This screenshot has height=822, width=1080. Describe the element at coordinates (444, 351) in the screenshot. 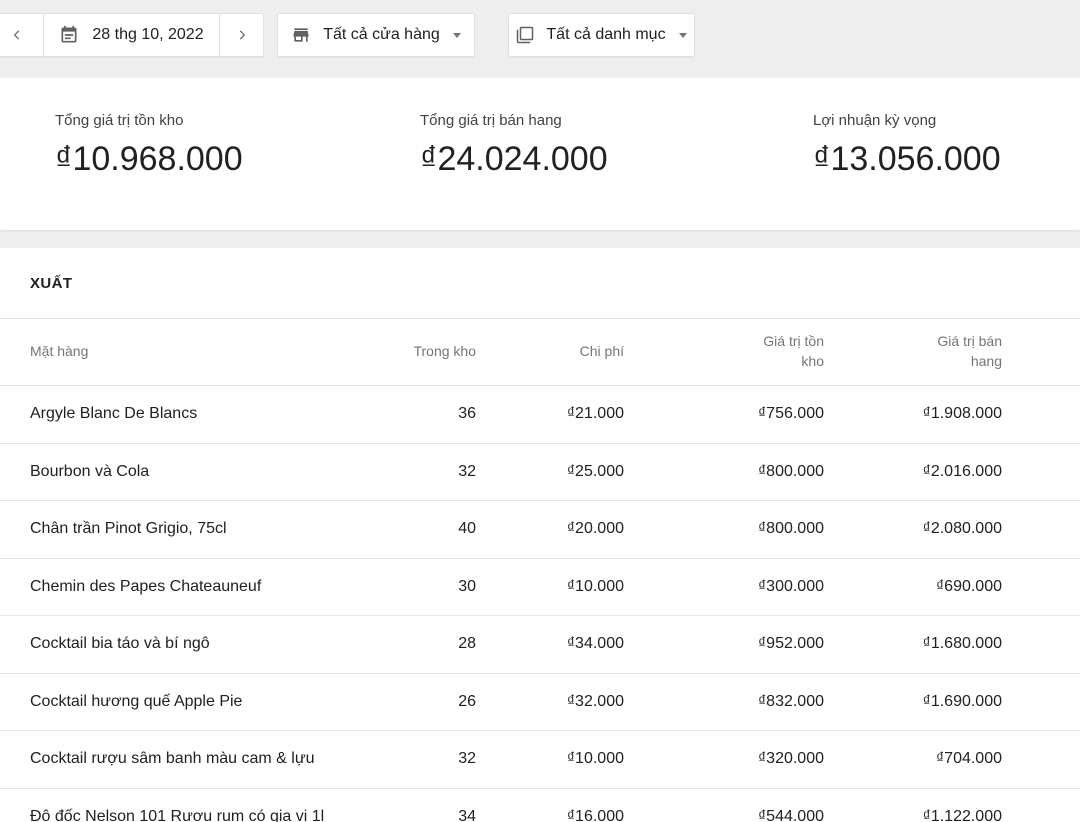

I see `column-header-in-stock: Trong kho` at that location.